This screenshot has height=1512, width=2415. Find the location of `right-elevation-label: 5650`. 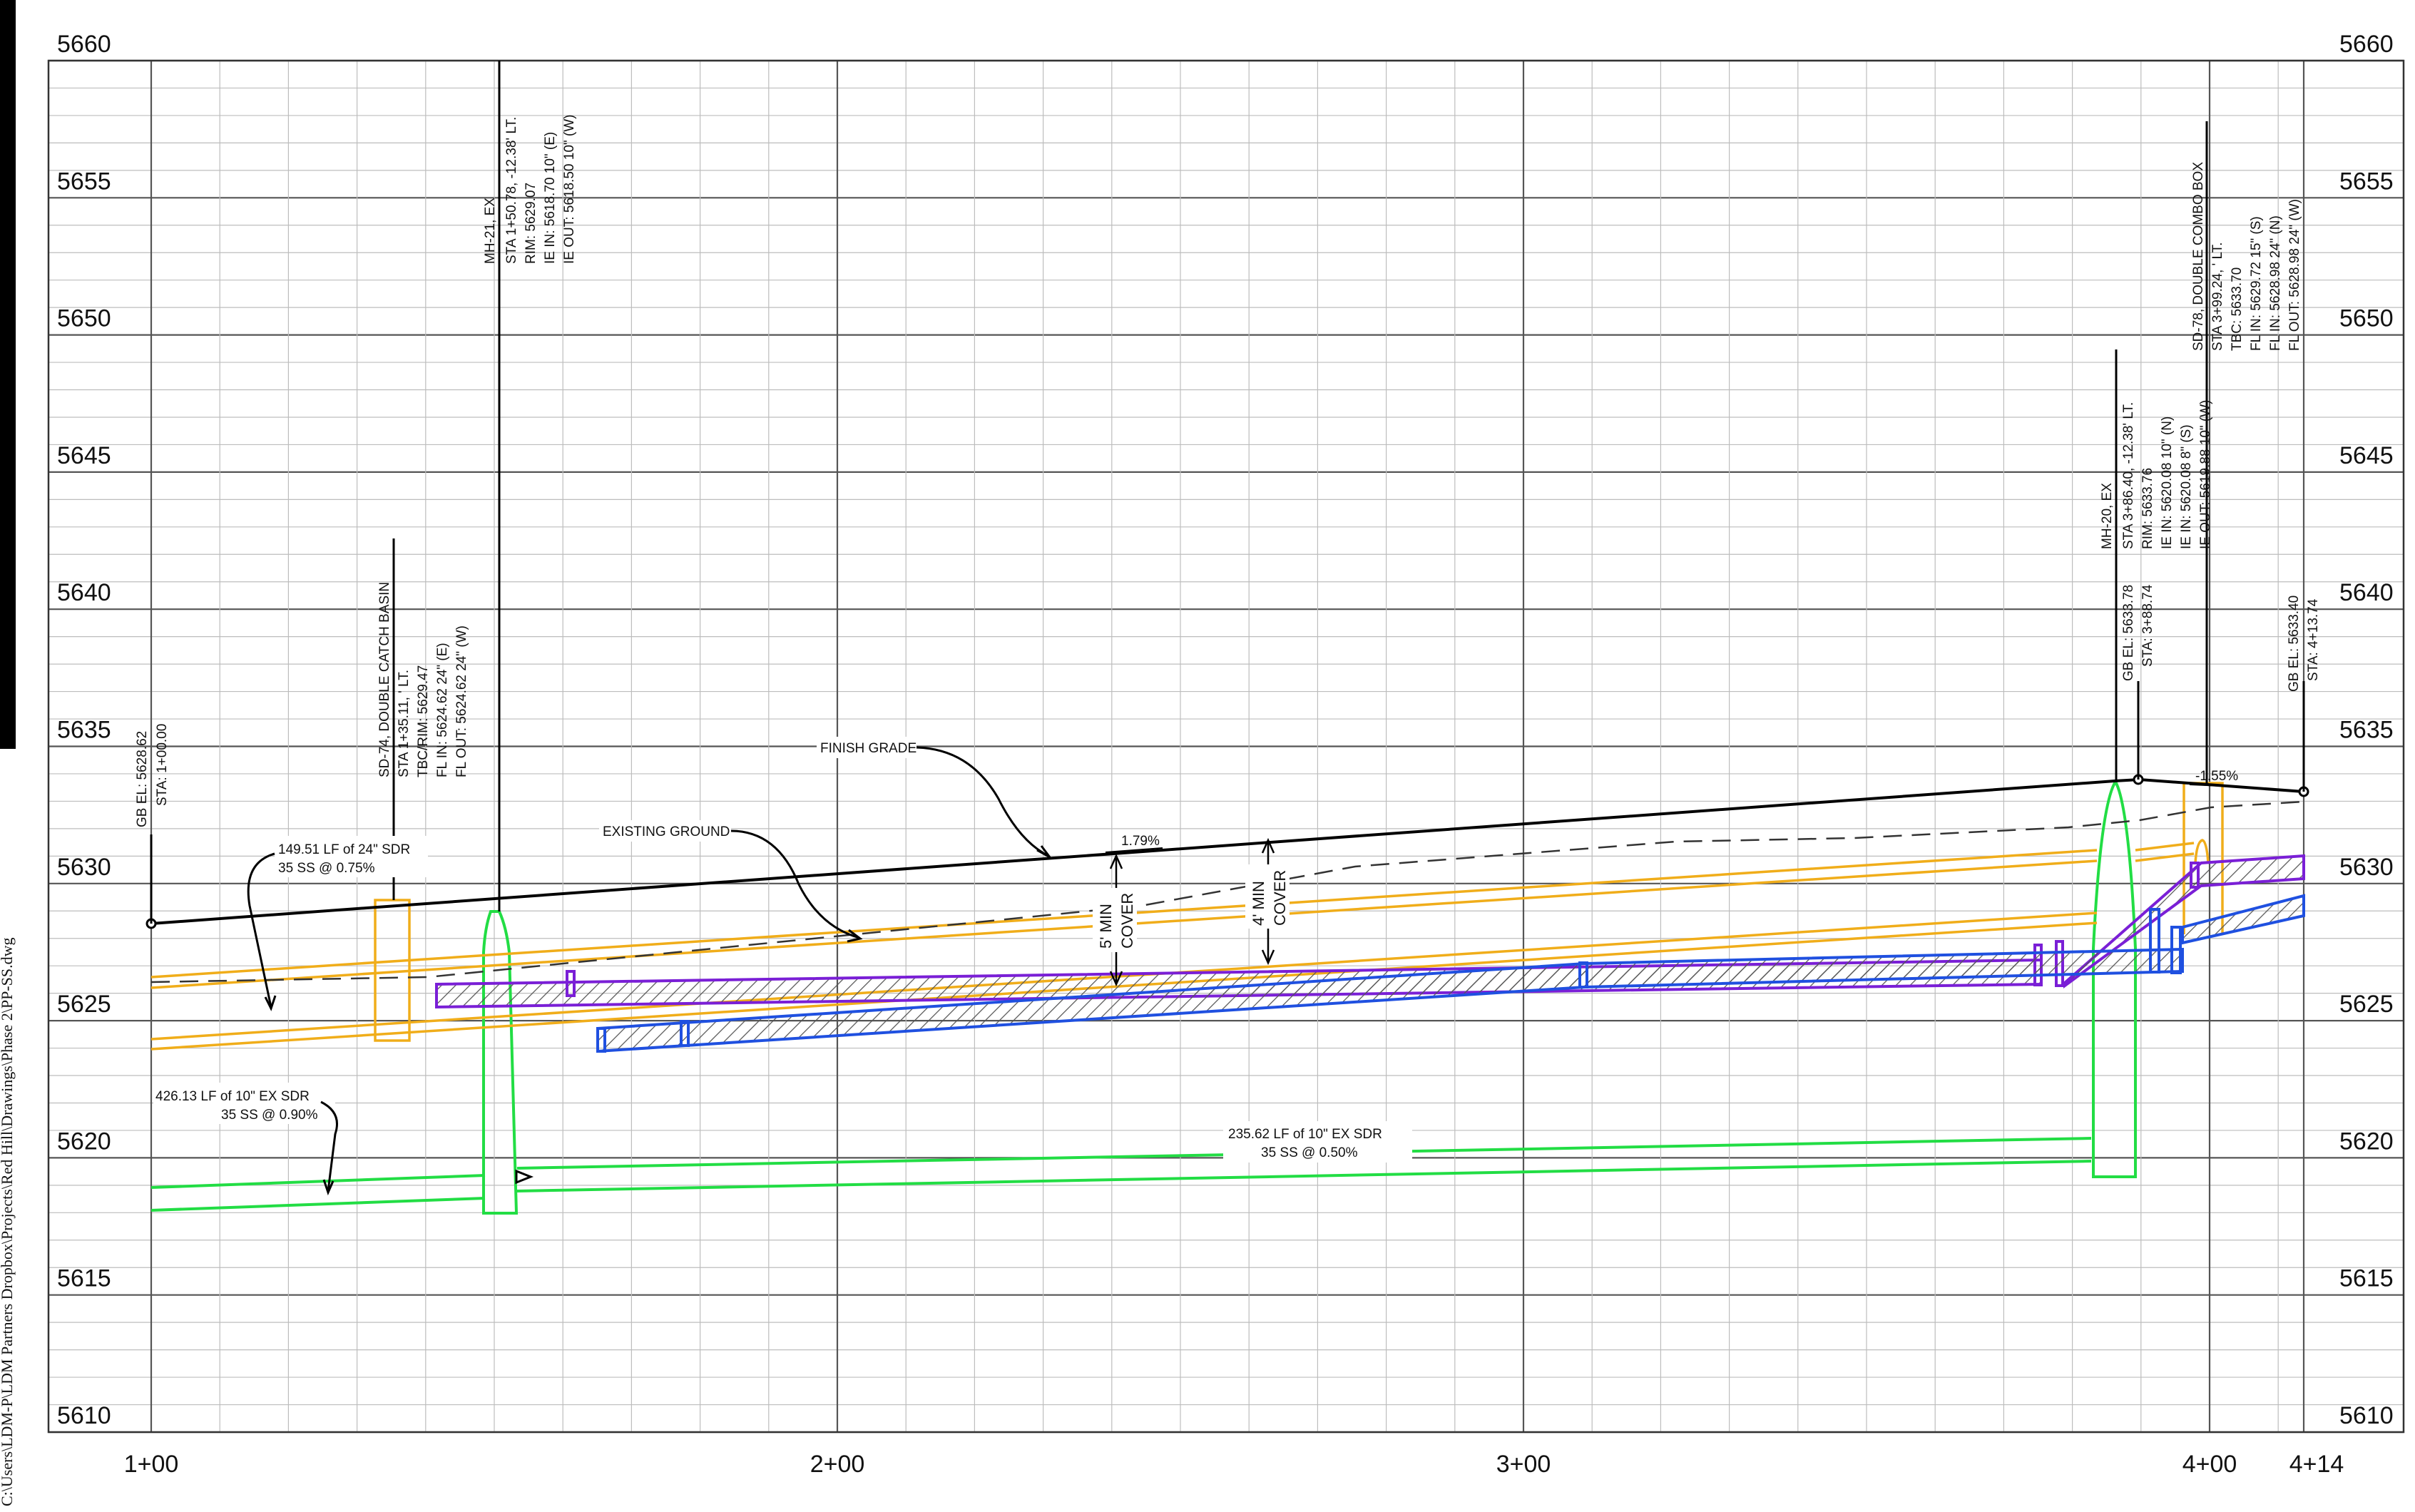

right-elevation-label: 5650 is located at coordinates (2366, 318).